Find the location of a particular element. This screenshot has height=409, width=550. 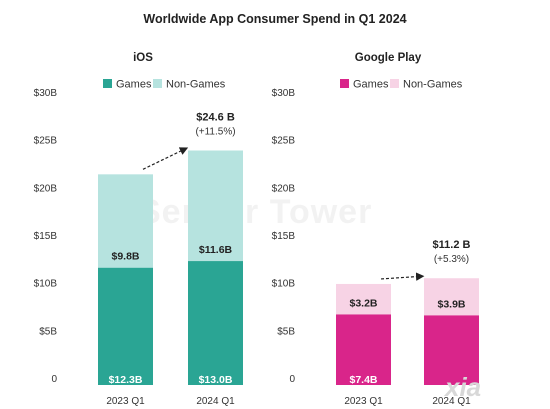

gp-category-label: 2024 Q1 is located at coordinates (451, 401).